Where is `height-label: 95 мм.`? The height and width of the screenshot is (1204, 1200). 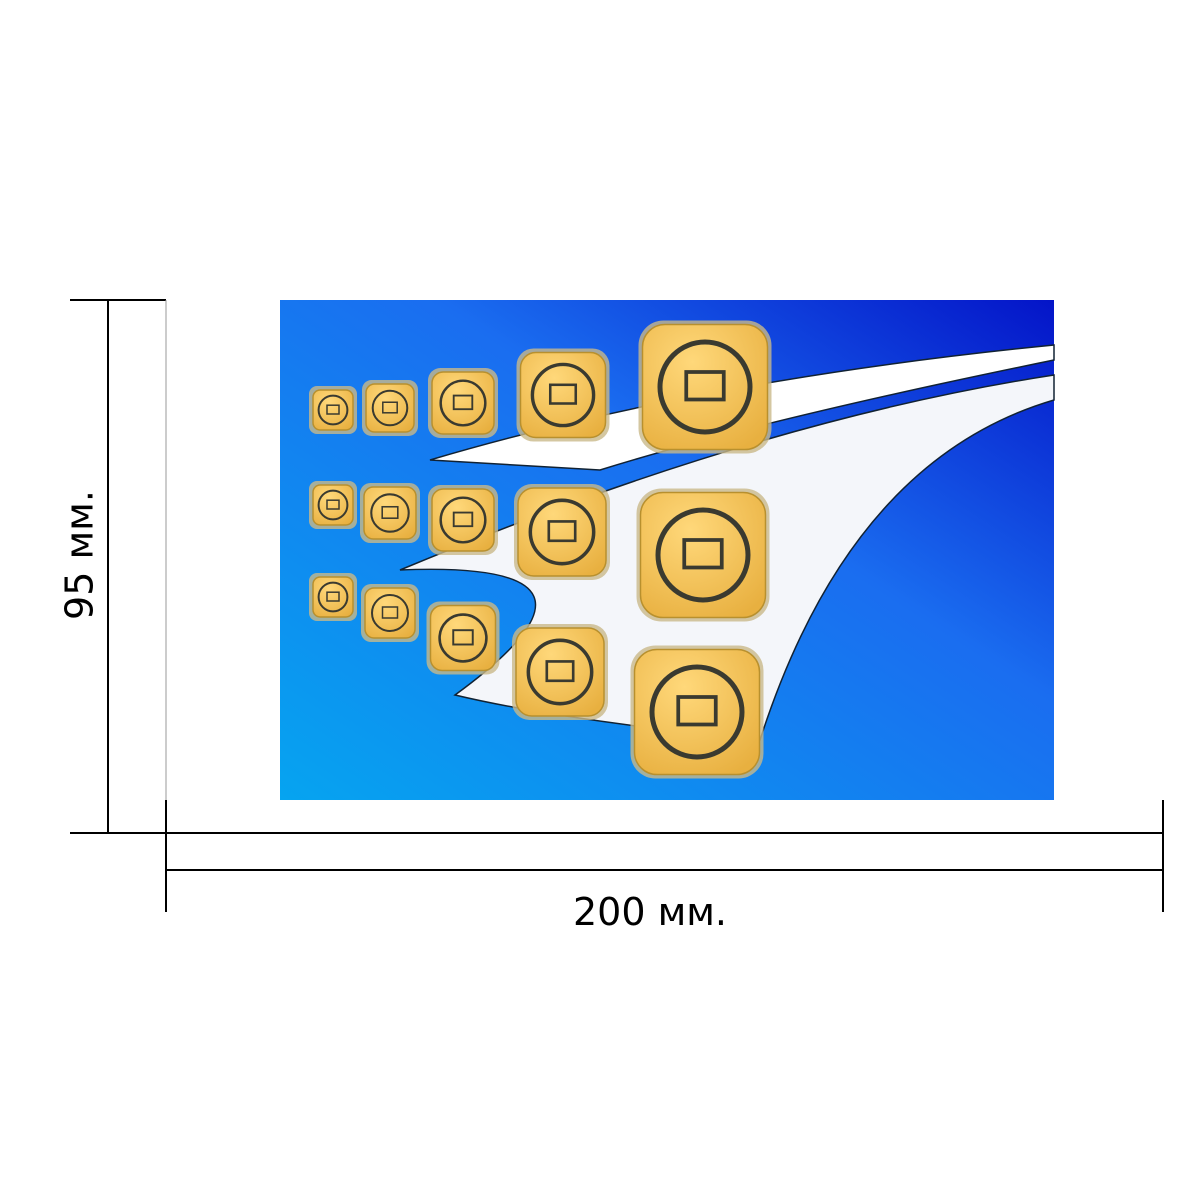 height-label: 95 мм. is located at coordinates (80, 555).